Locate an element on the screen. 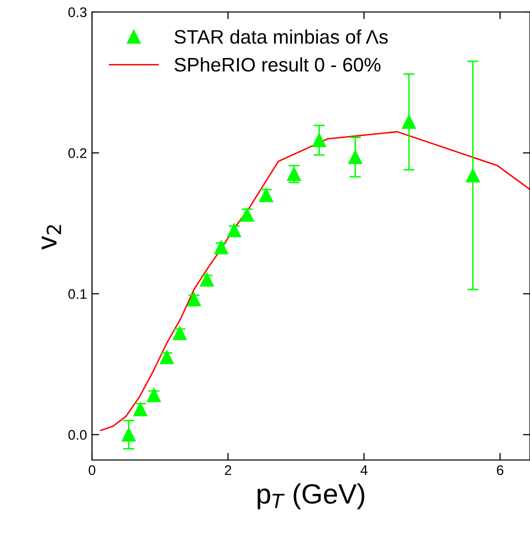 The height and width of the screenshot is (555, 530). x-tick-label: 4 is located at coordinates (364, 470).